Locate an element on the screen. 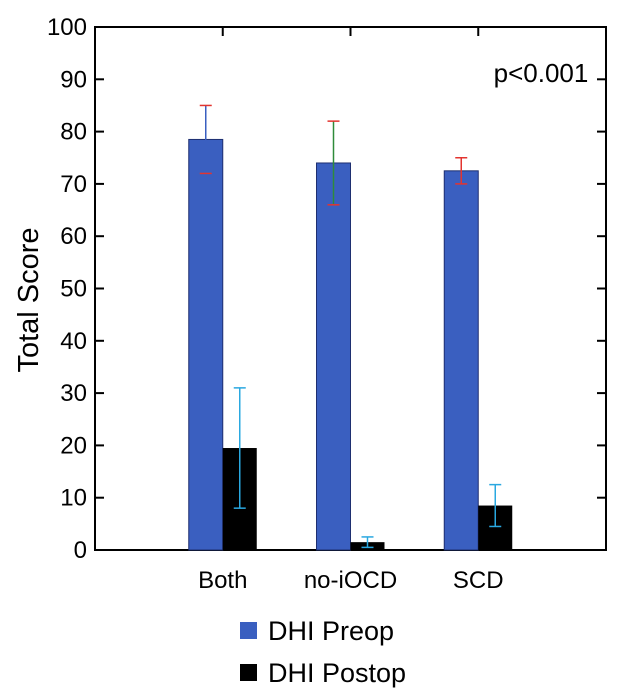 This screenshot has height=696, width=620. y-tick-label: 20 is located at coordinates (73, 445).